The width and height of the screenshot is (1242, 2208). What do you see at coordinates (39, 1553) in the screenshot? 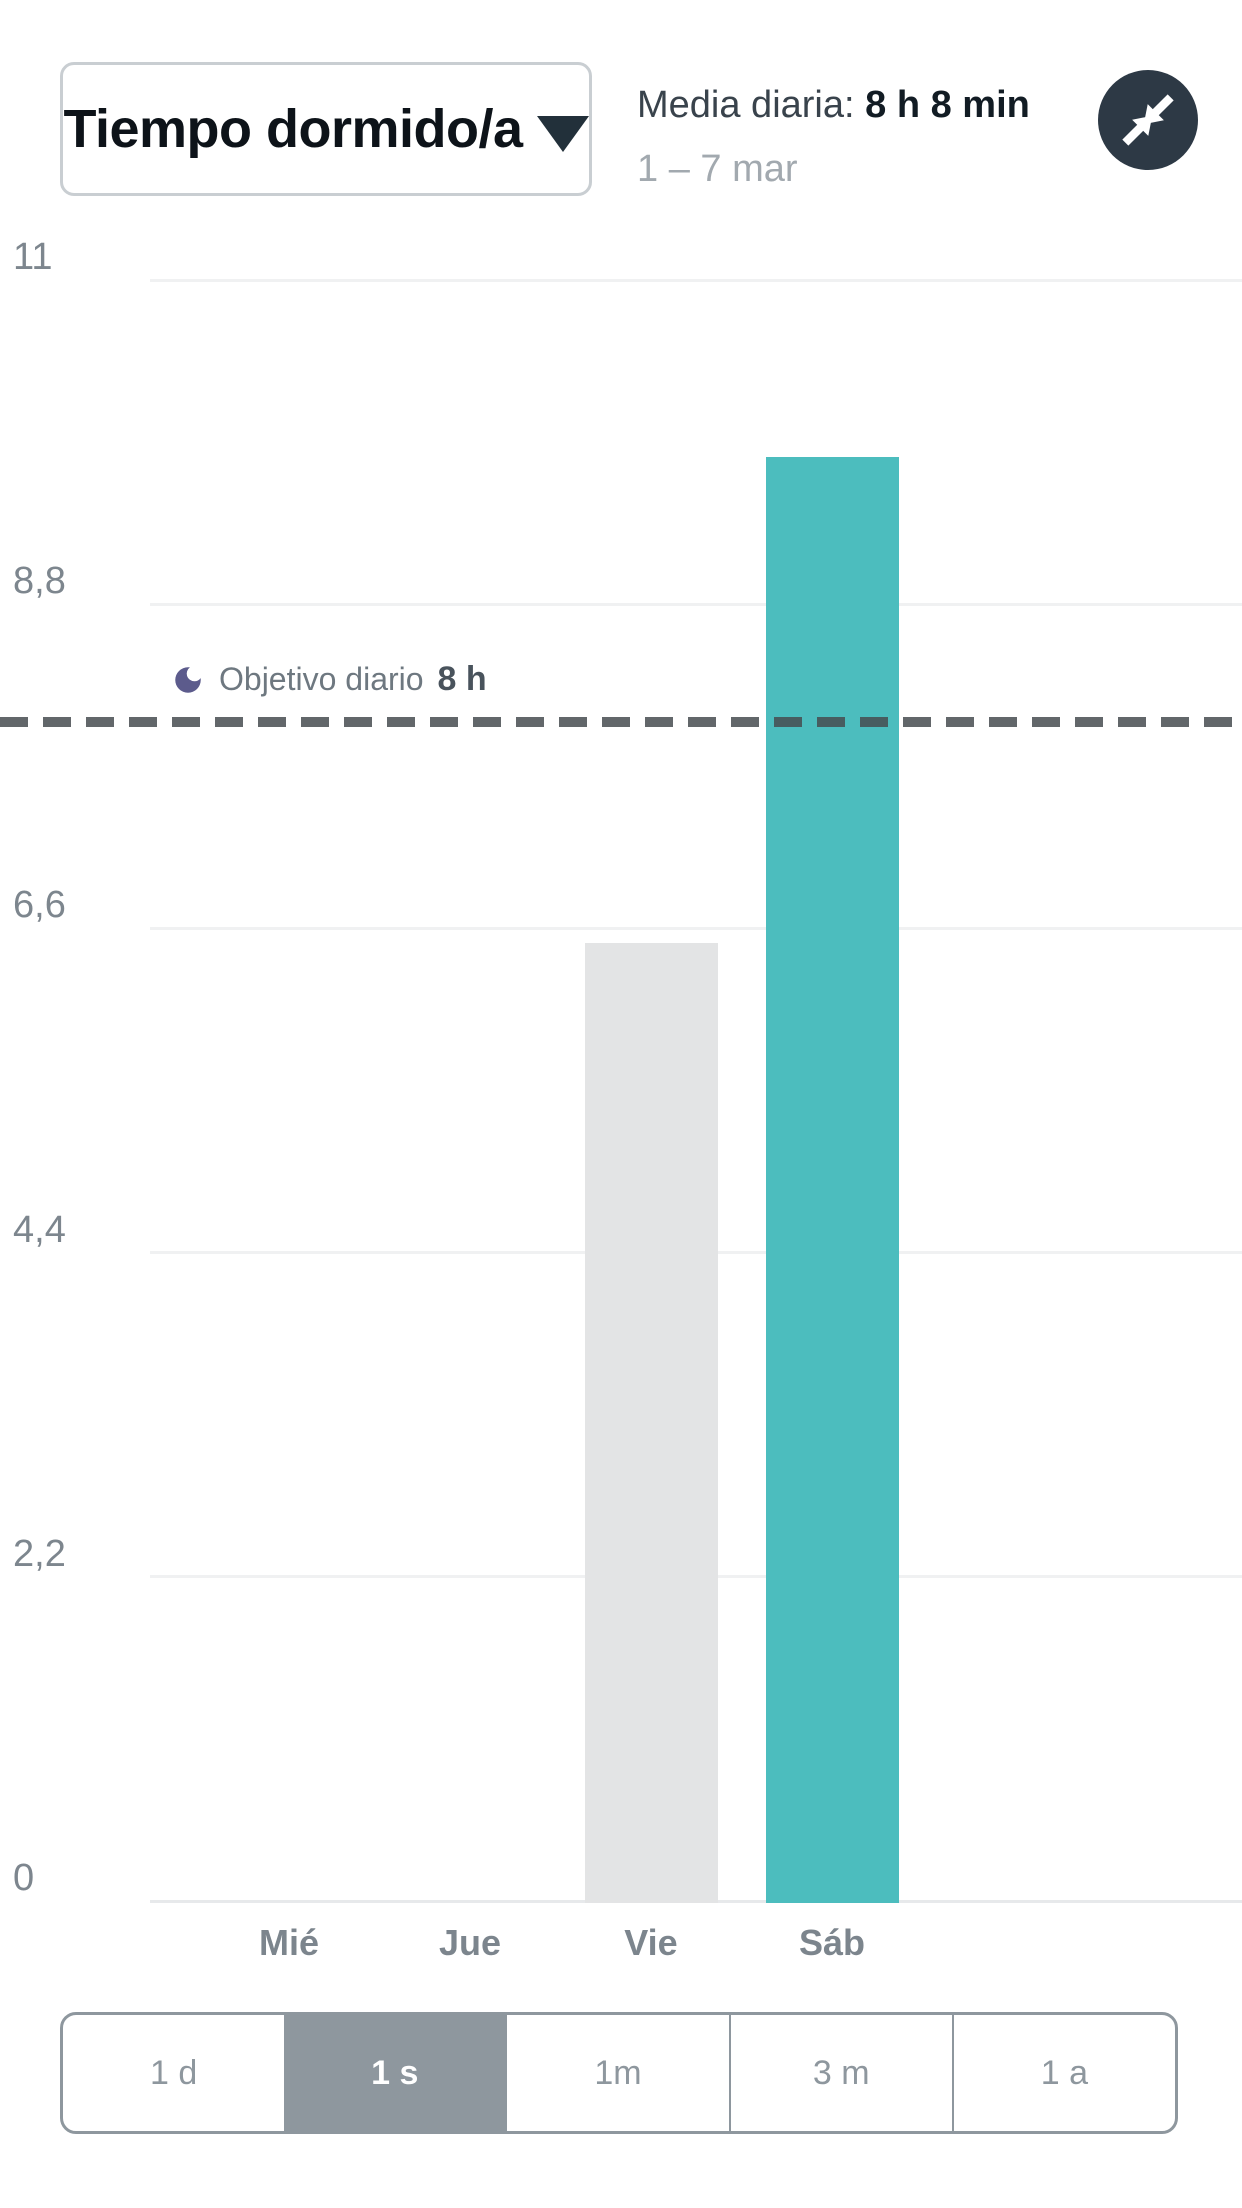
I see `y-axis-tick-label: 2,2` at bounding box center [39, 1553].